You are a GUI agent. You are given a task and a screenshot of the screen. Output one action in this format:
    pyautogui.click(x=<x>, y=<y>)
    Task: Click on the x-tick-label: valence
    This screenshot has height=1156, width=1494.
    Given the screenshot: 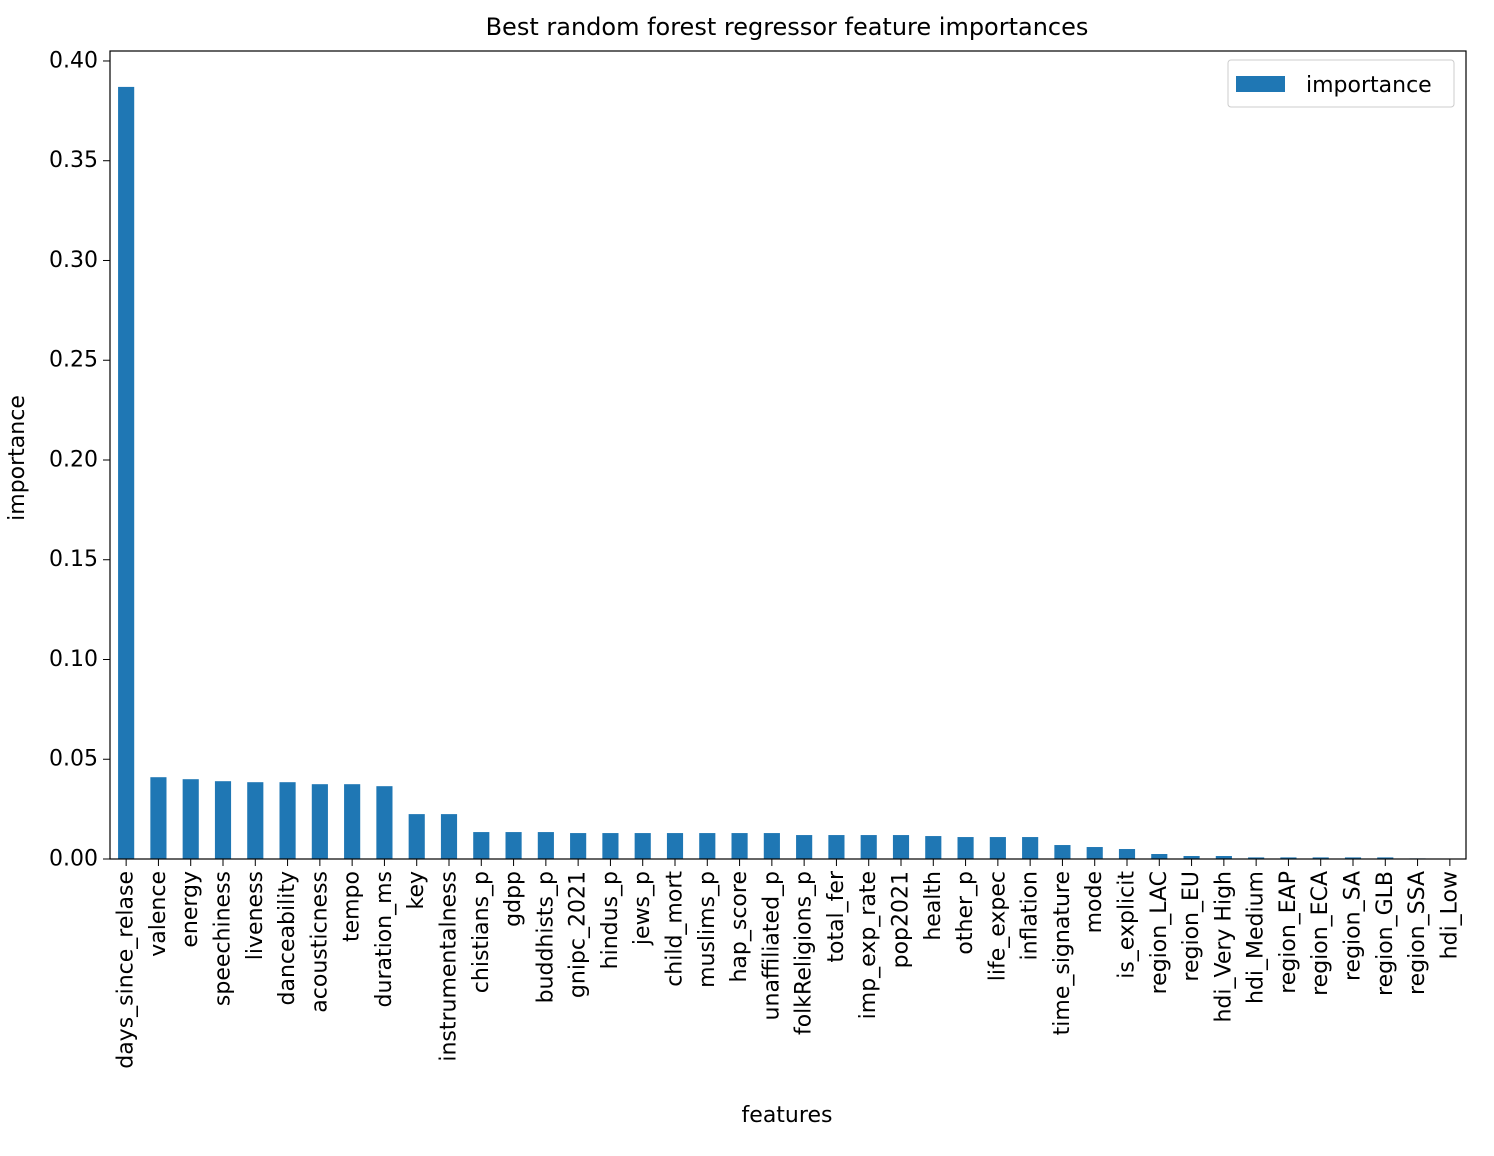 What is the action you would take?
    pyautogui.click(x=158, y=914)
    